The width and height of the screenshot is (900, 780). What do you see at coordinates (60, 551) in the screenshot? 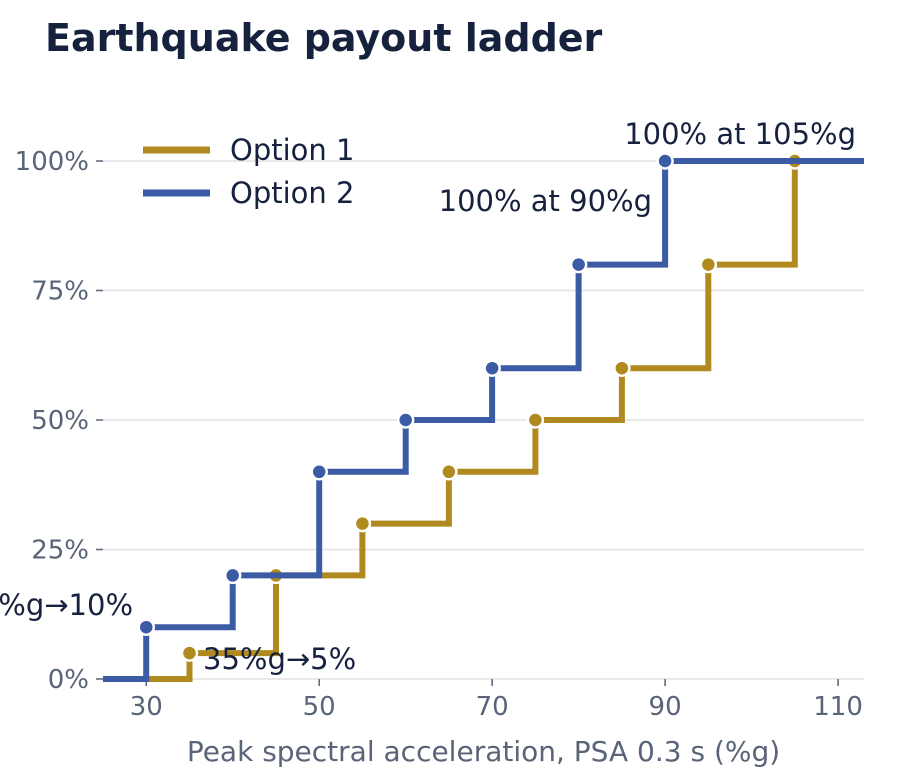
I see `y-tick-label: 25%` at bounding box center [60, 551].